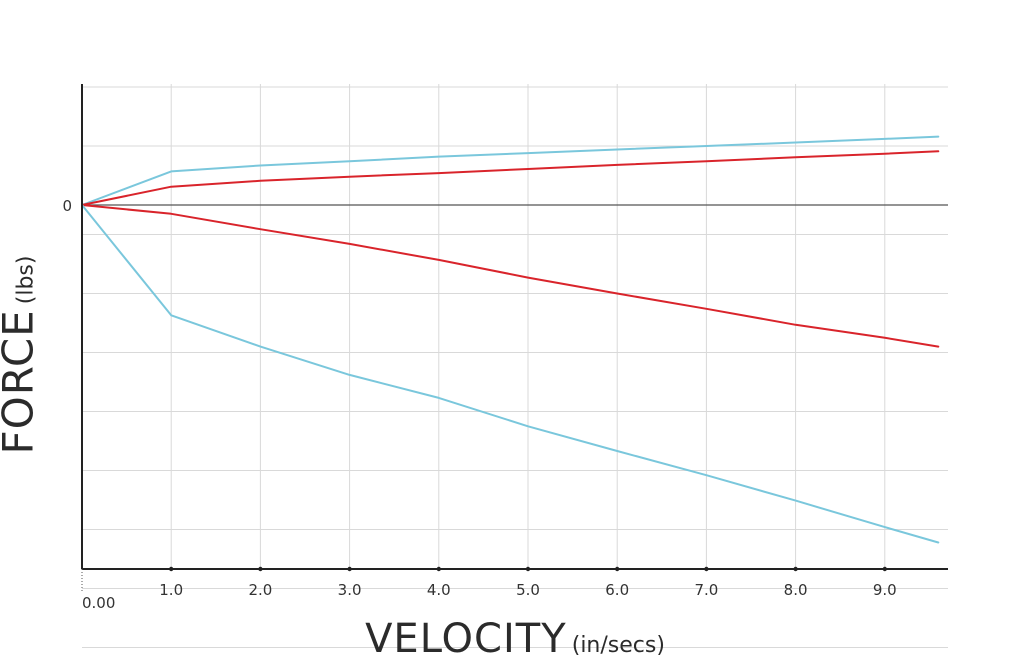  What do you see at coordinates (617, 590) in the screenshot?
I see `x-tick-label: 6.0` at bounding box center [617, 590].